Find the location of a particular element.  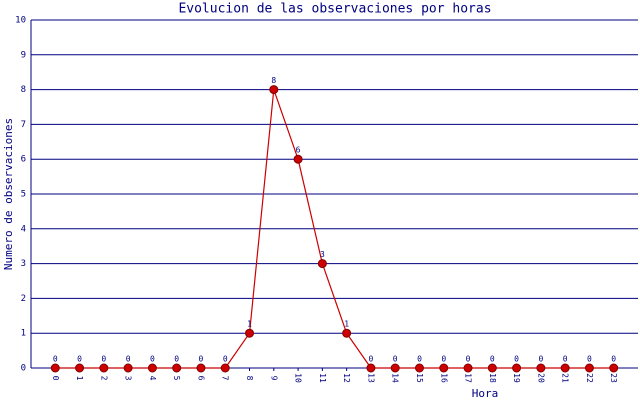

y-tick-label: 1 is located at coordinates (23, 334).